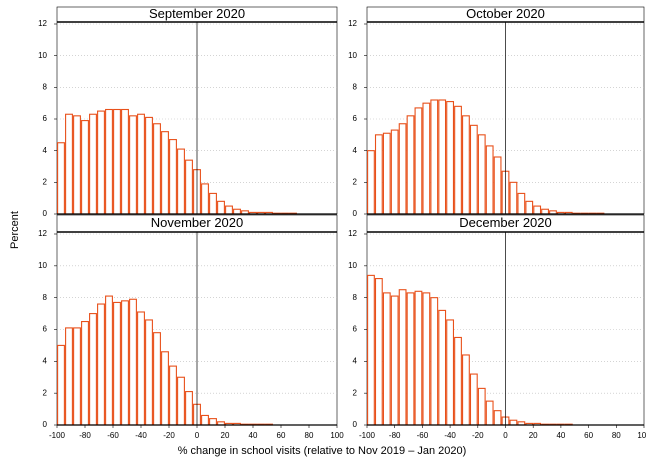 Image resolution: width=646 pixels, height=462 pixels. What do you see at coordinates (197, 13) in the screenshot?
I see `panel-title: September 2020` at bounding box center [197, 13].